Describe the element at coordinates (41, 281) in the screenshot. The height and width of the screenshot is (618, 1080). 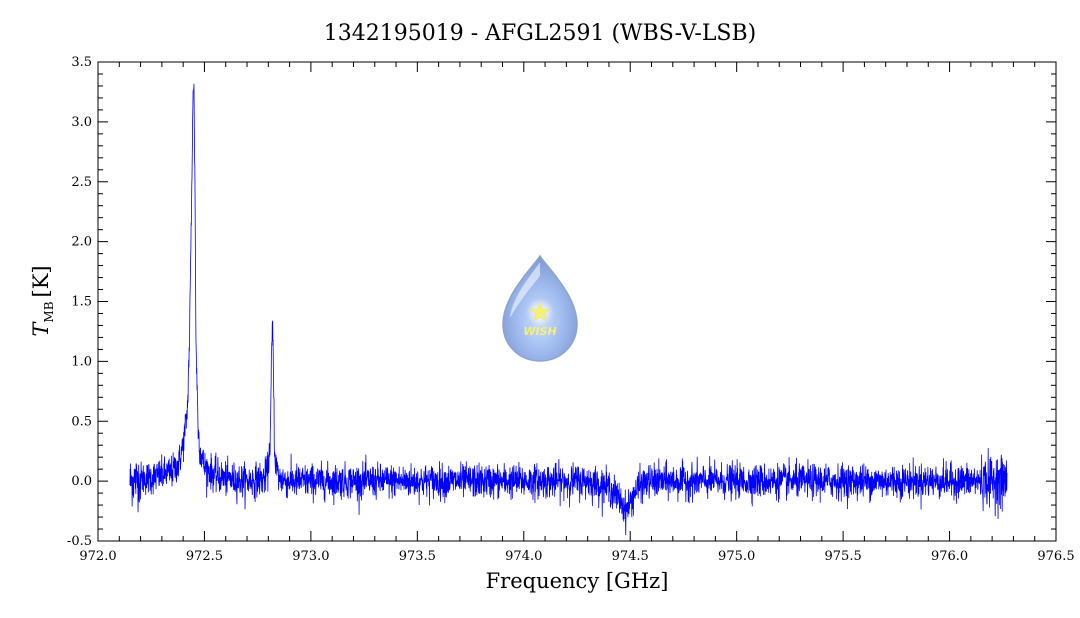
I see `y-axis-unit: [K]` at that location.